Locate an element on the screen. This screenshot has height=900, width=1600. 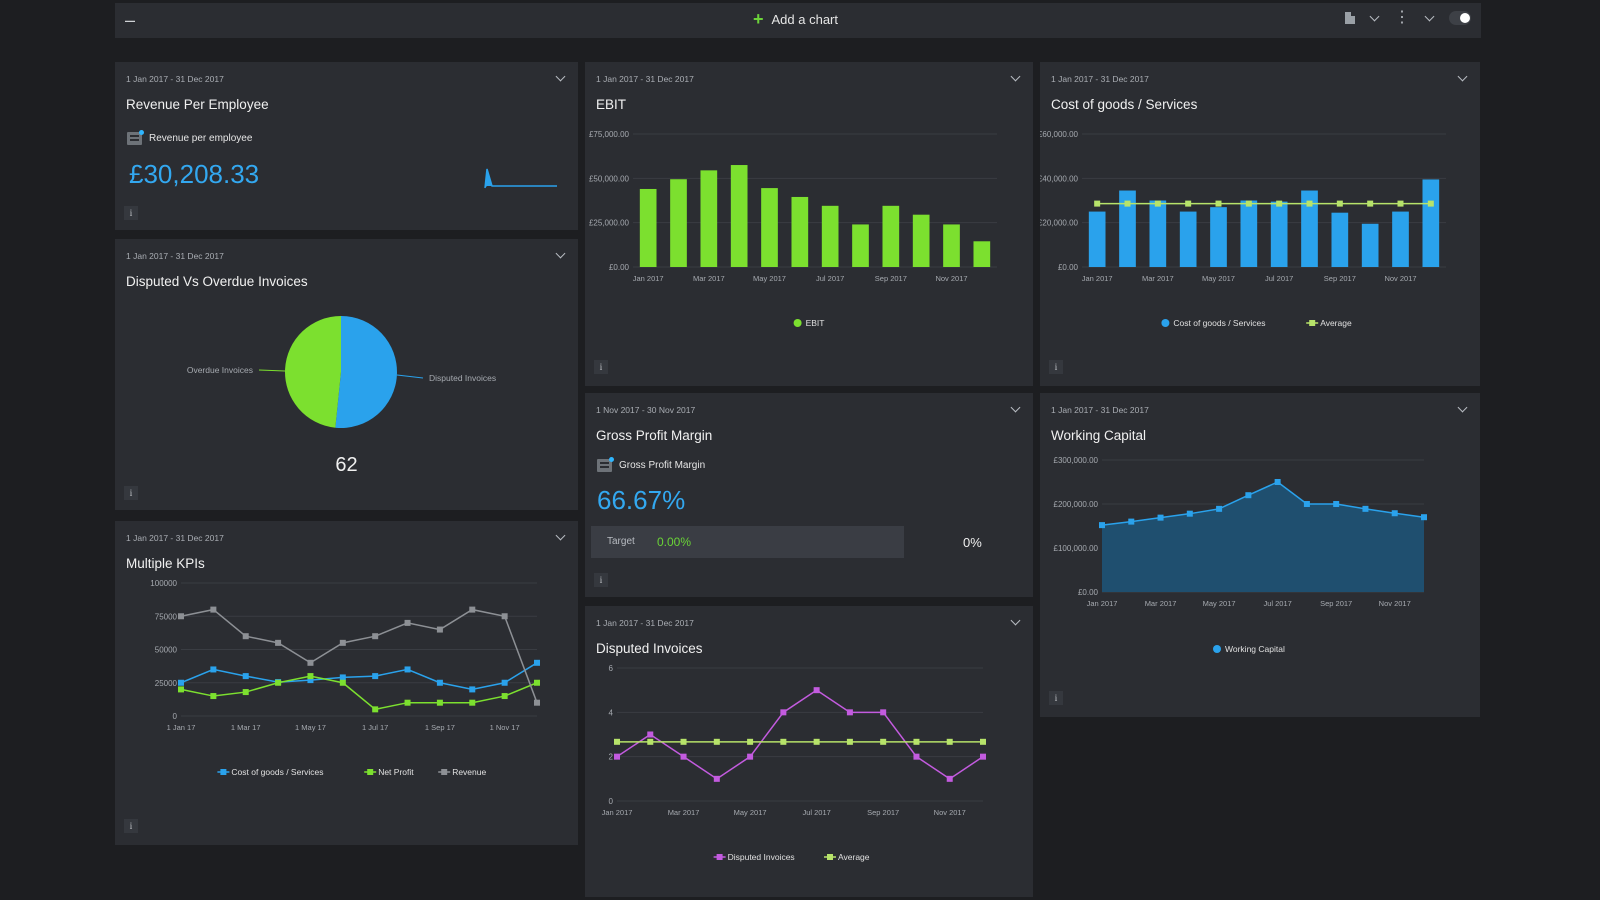
legend-label: Average is located at coordinates (854, 857).